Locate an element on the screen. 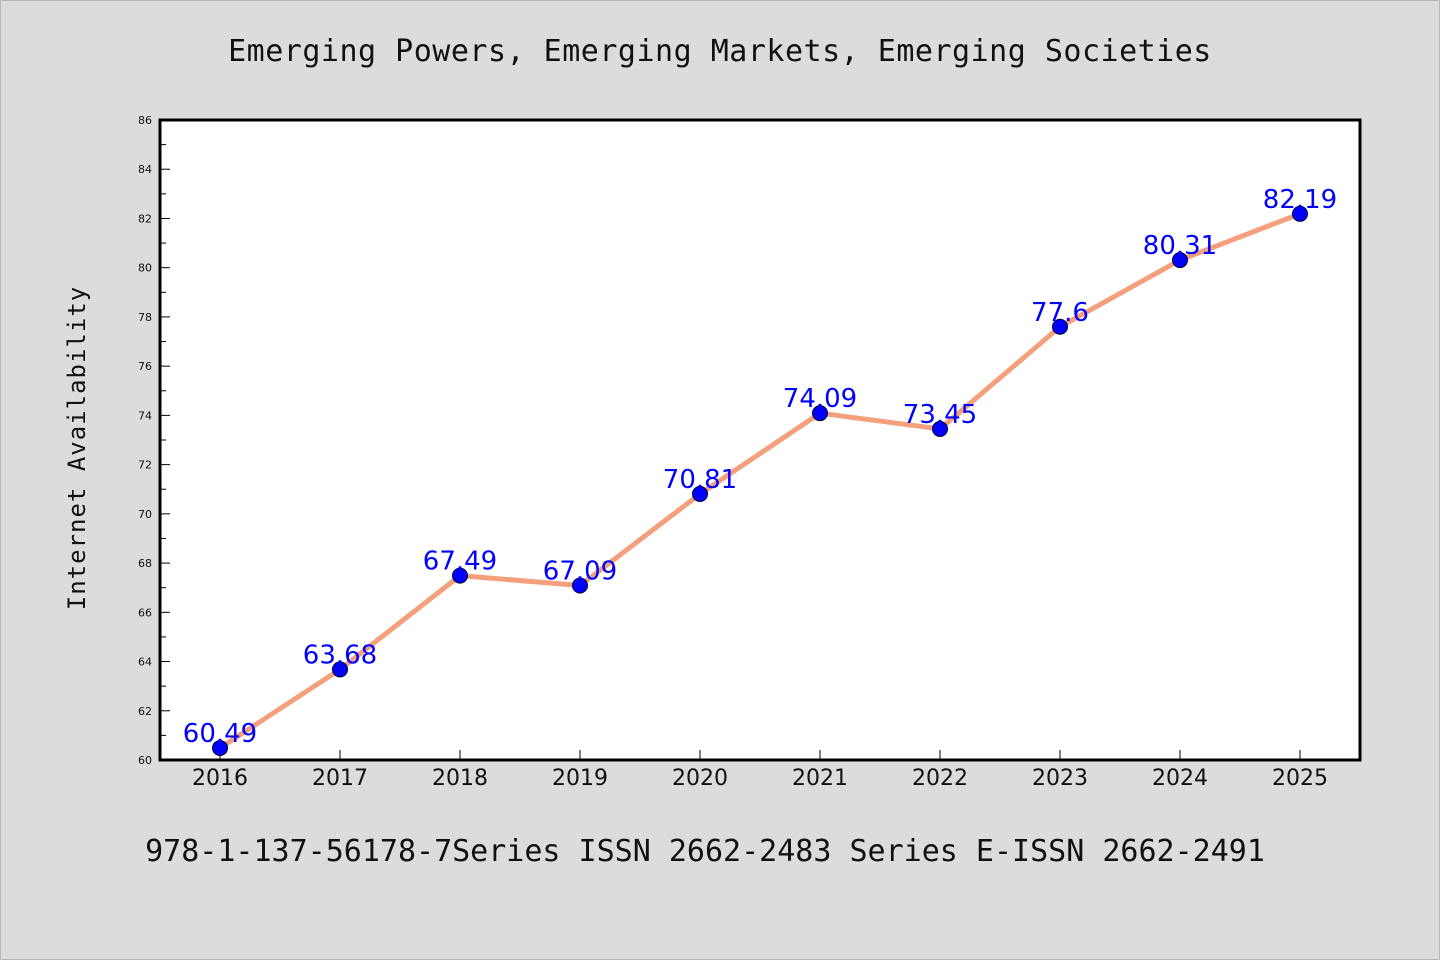  data-label: 67.09 is located at coordinates (580, 571).